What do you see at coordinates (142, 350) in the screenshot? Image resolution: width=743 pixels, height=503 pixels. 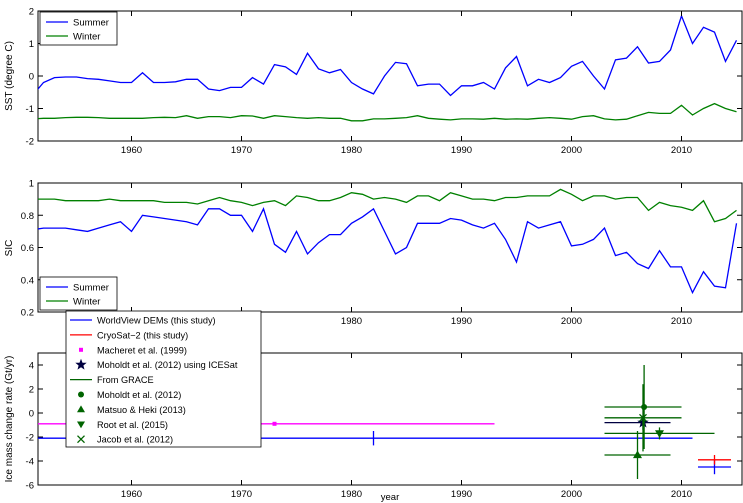 I see `ice-legend-label-2: Macheret et al. (1999)` at bounding box center [142, 350].